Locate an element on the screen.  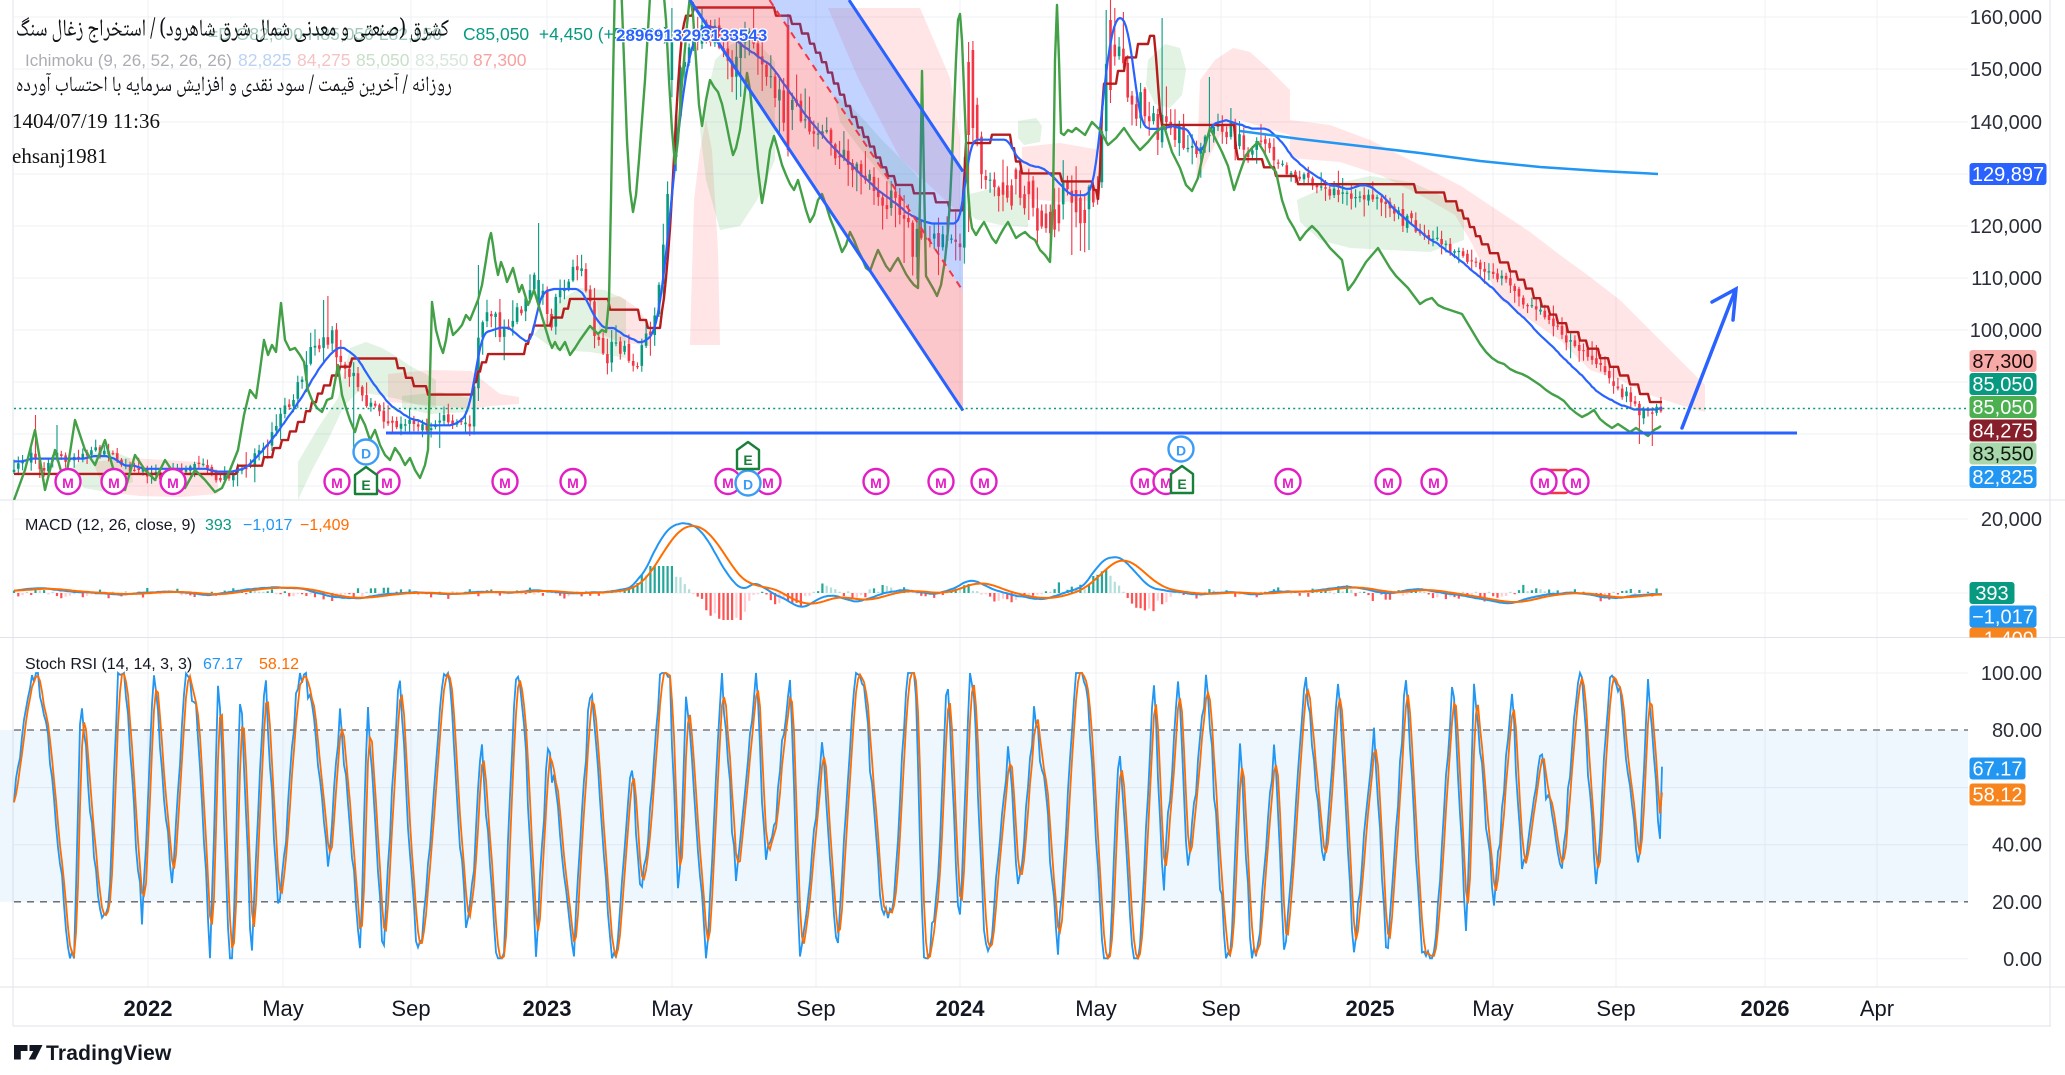
svg-text: MACD (12, 26, close, 9) is located at coordinates (110, 525).